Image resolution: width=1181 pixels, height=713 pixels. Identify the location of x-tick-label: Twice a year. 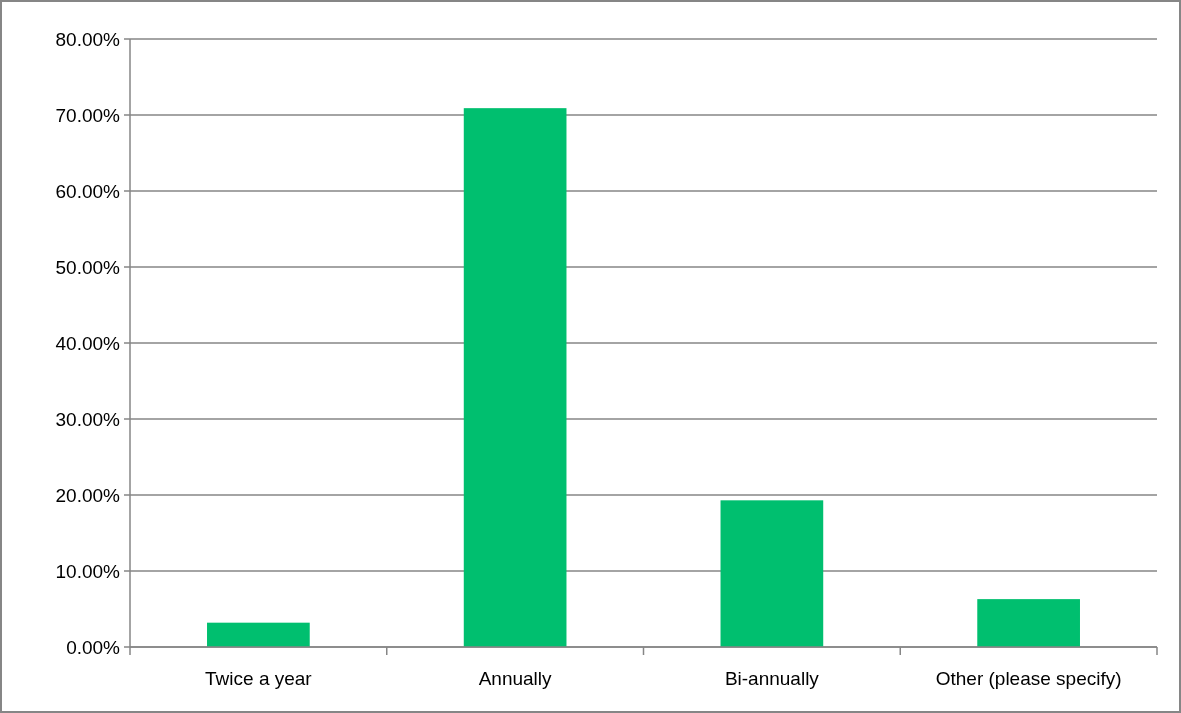
(259, 678).